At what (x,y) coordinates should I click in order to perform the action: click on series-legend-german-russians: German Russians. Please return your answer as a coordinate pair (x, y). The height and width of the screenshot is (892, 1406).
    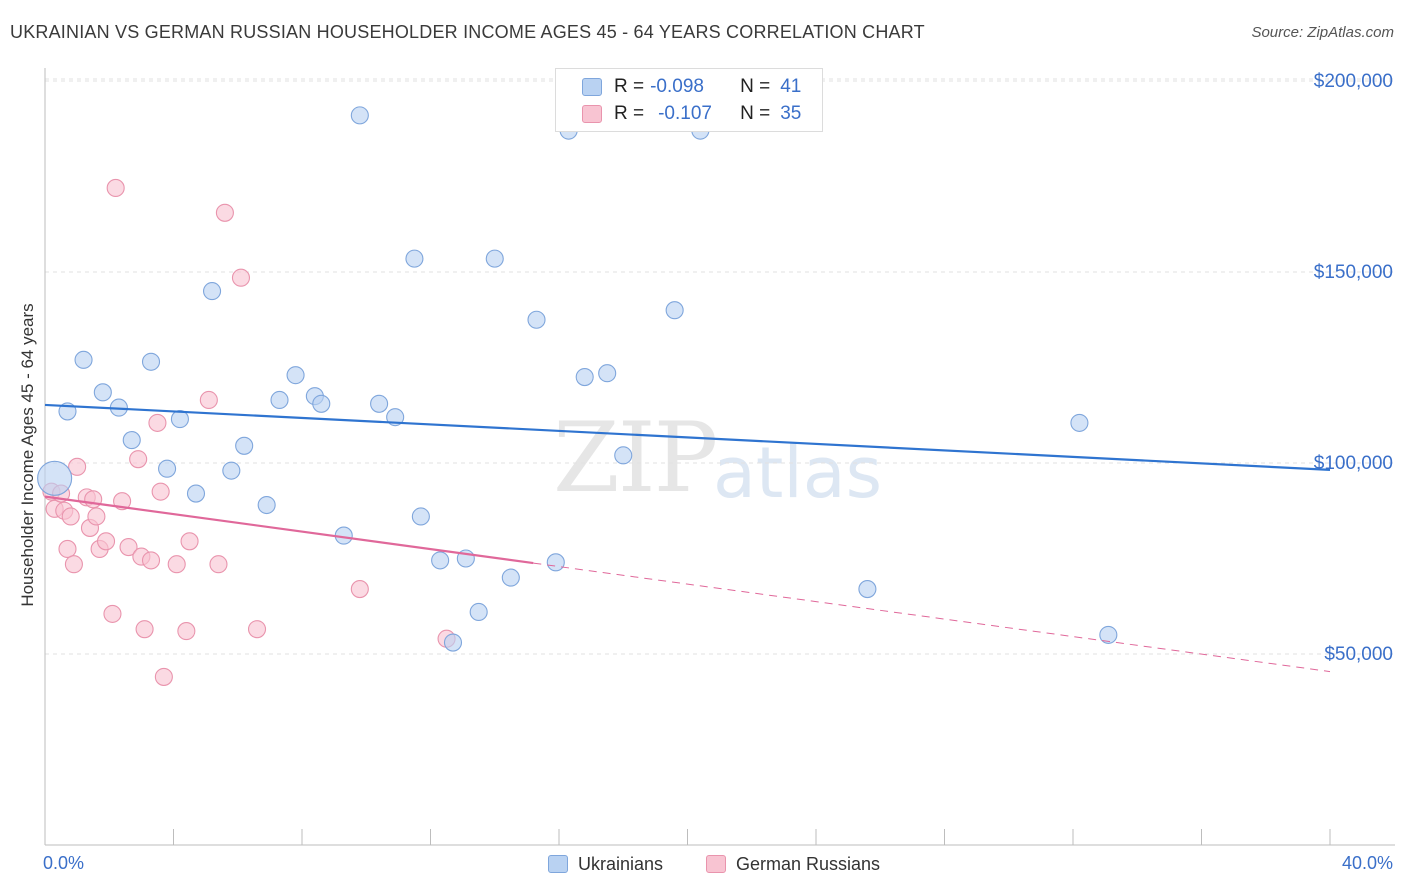
    Looking at the image, I should click on (793, 864).